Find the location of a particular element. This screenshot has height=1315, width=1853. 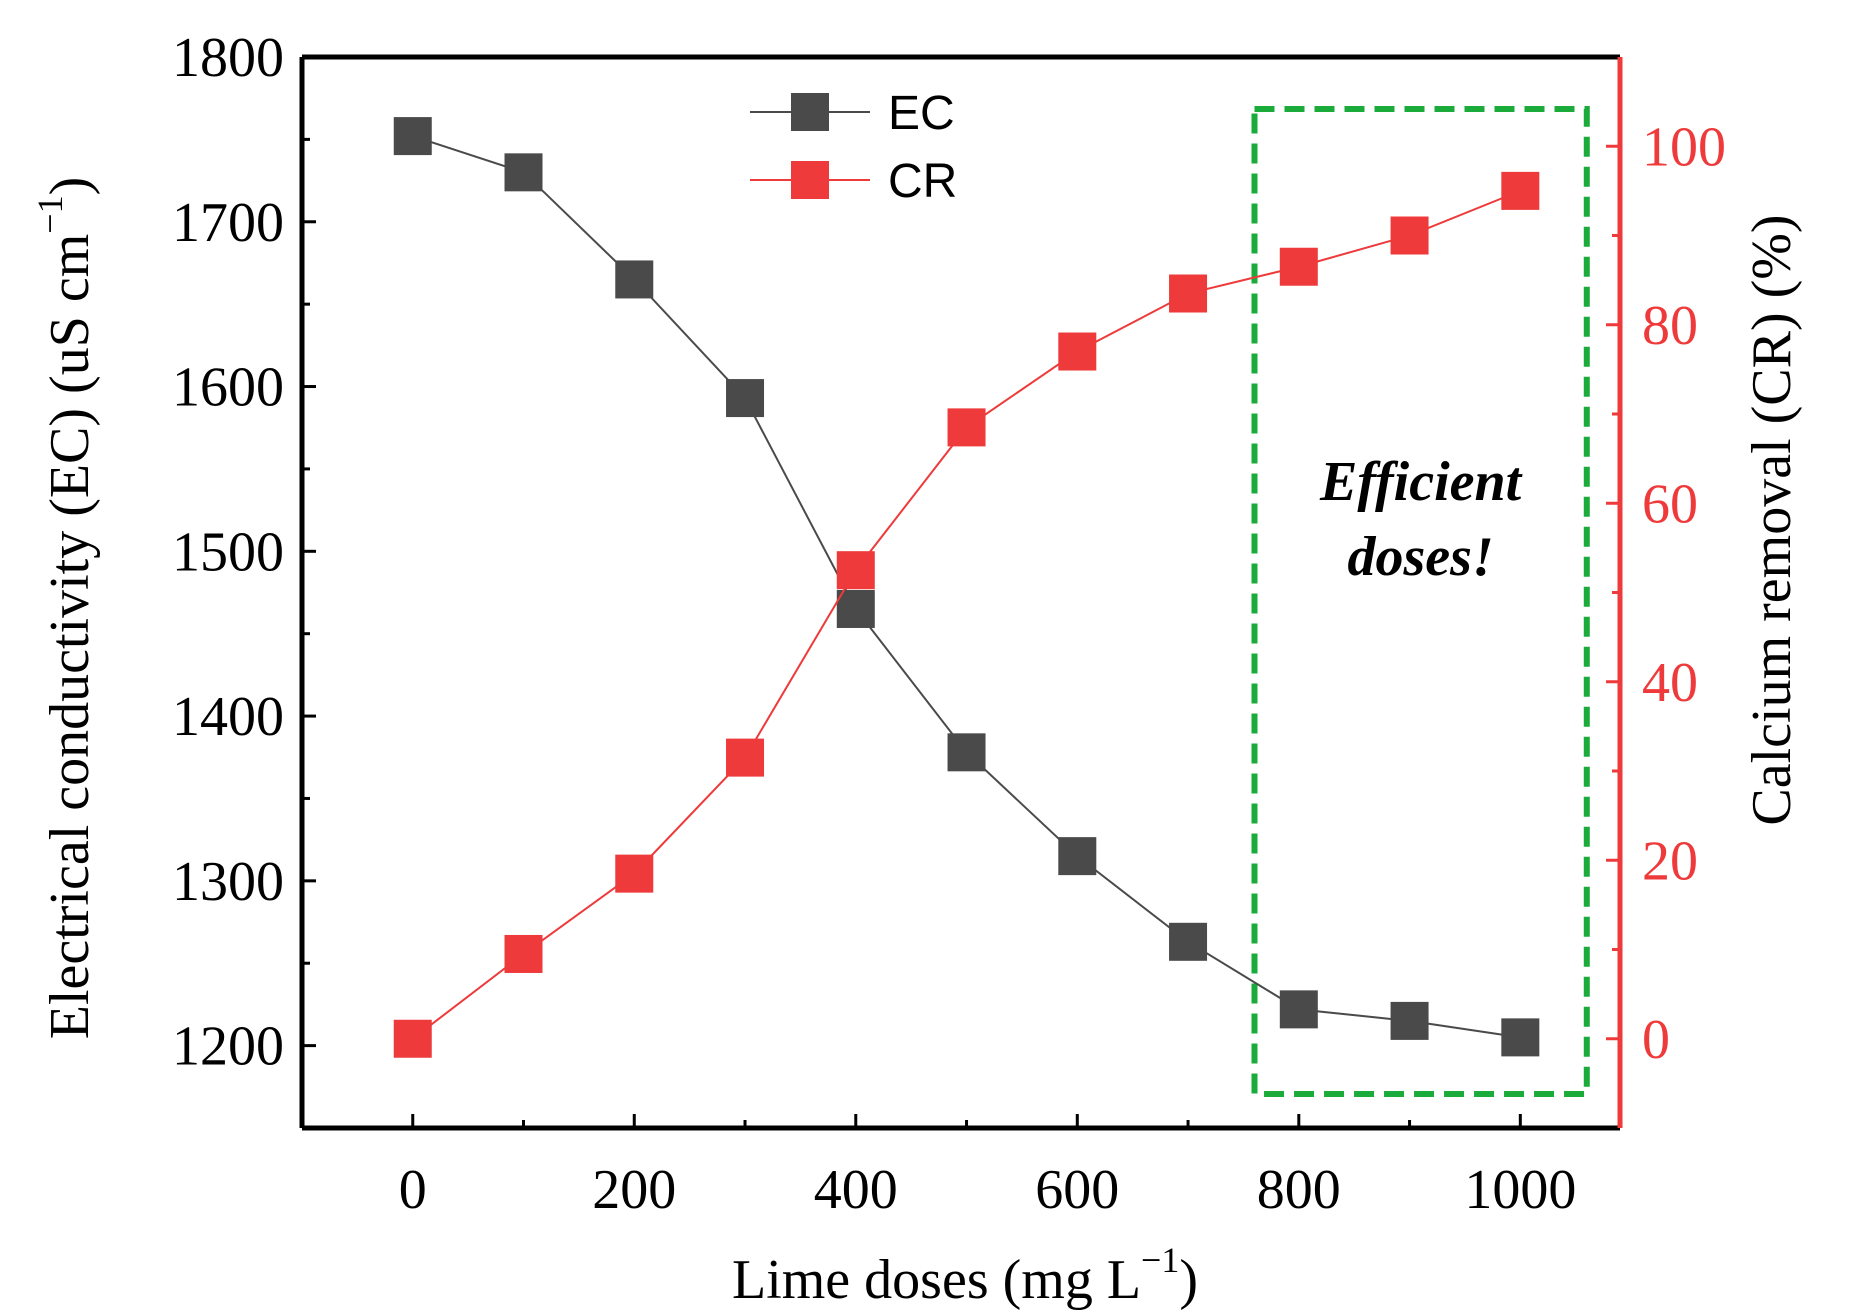

x-tick-label: 600 is located at coordinates (1077, 1190).